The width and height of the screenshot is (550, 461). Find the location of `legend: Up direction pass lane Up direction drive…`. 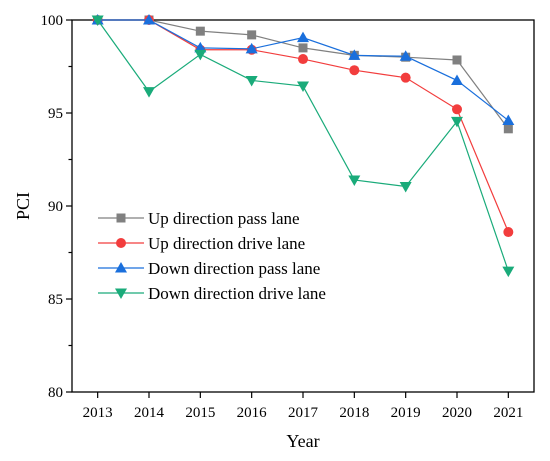

legend: Up direction pass lane Up direction drive… is located at coordinates (212, 256).